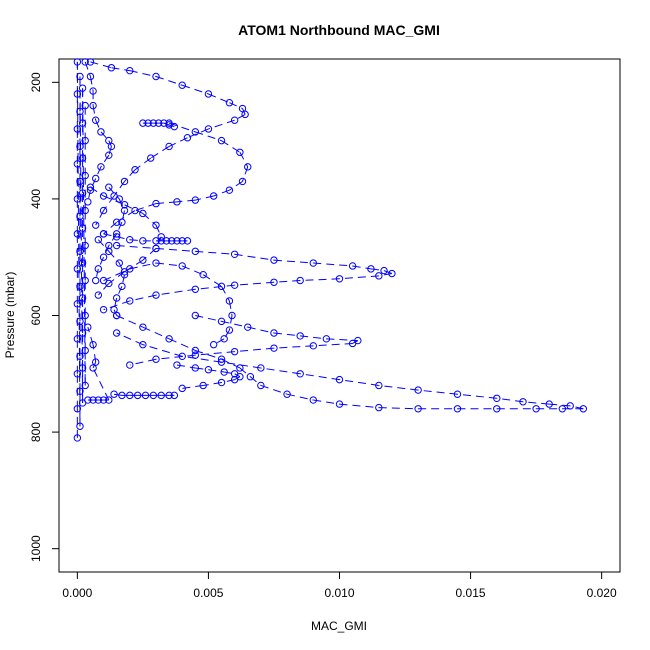 This screenshot has width=650, height=650. Describe the element at coordinates (36, 199) in the screenshot. I see `y-tick-label: 400` at that location.